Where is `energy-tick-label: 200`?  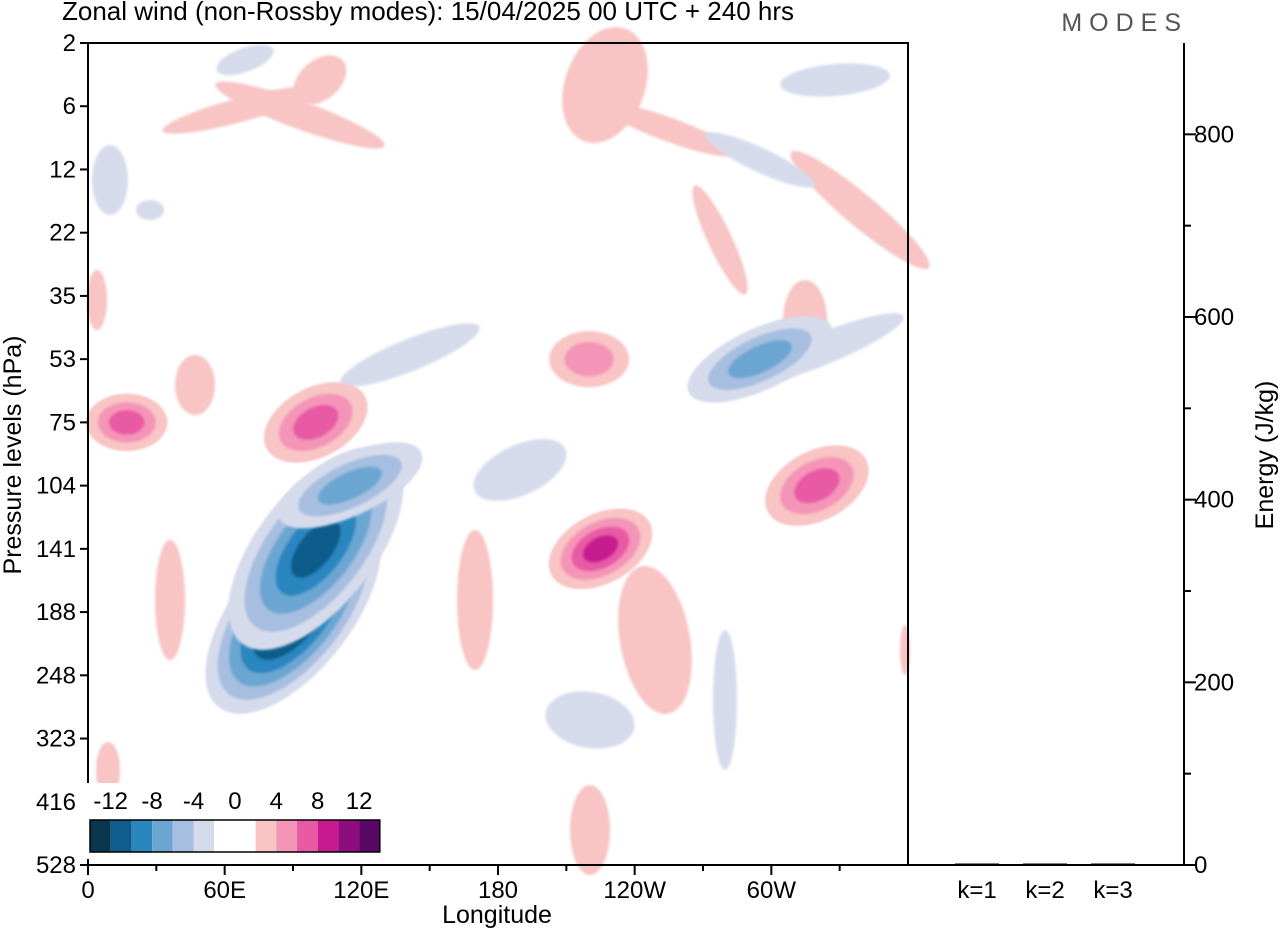 energy-tick-label: 200 is located at coordinates (1214, 682).